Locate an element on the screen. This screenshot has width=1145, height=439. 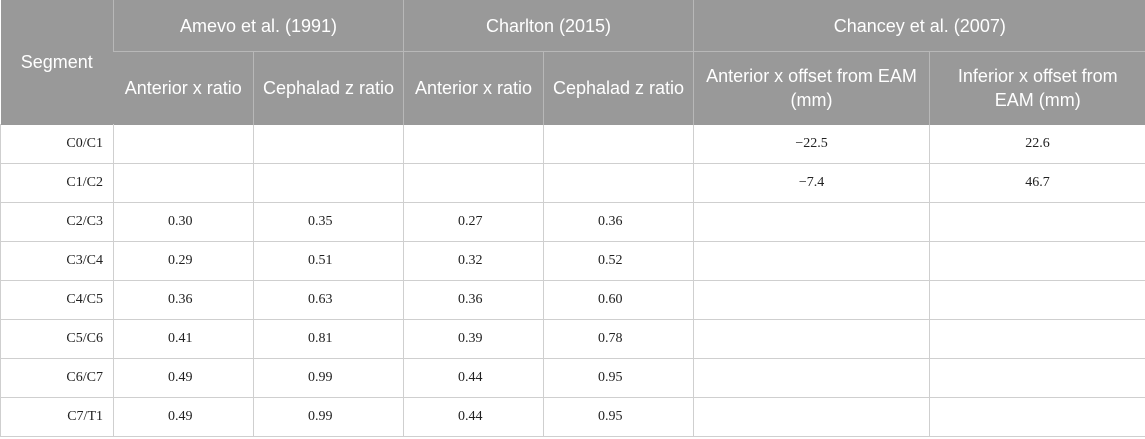
table-row: C7/T1 0.49 0.99 0.44 0.95 is located at coordinates (572, 417).